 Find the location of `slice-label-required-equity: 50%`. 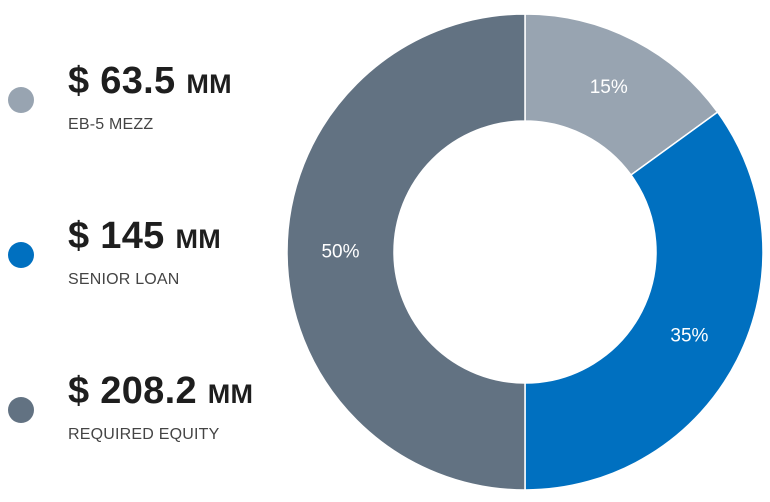

slice-label-required-equity: 50% is located at coordinates (340, 252).